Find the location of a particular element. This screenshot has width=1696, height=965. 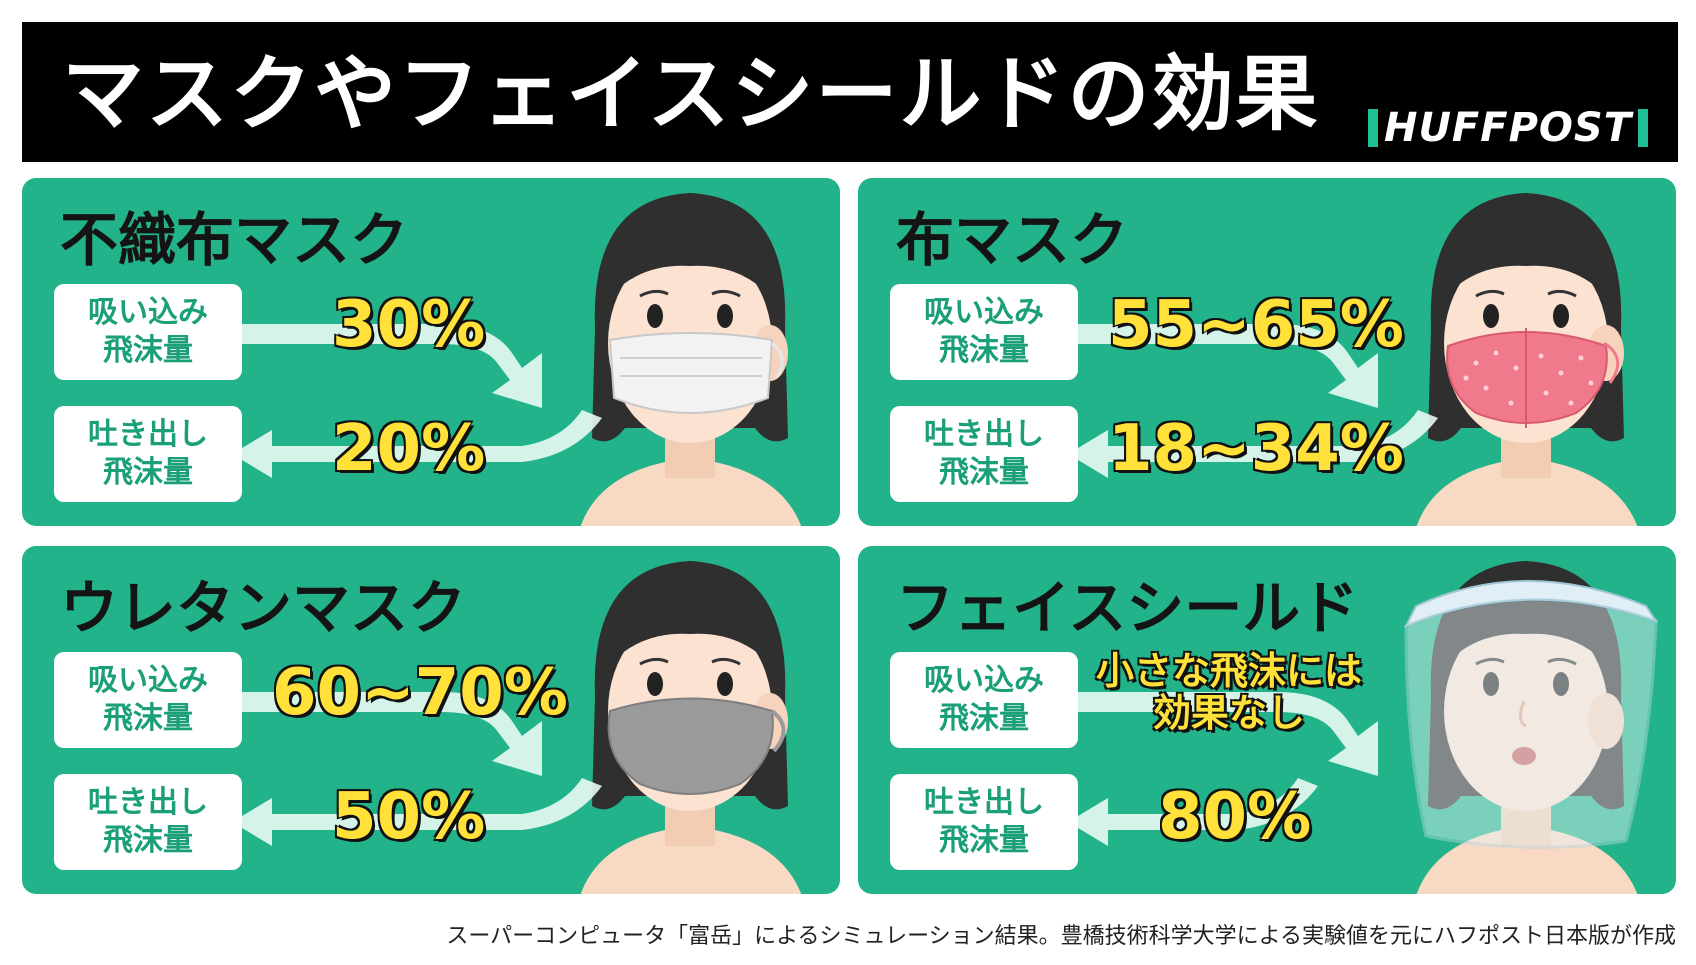

exhale-percentage: 50% is located at coordinates (408, 817).